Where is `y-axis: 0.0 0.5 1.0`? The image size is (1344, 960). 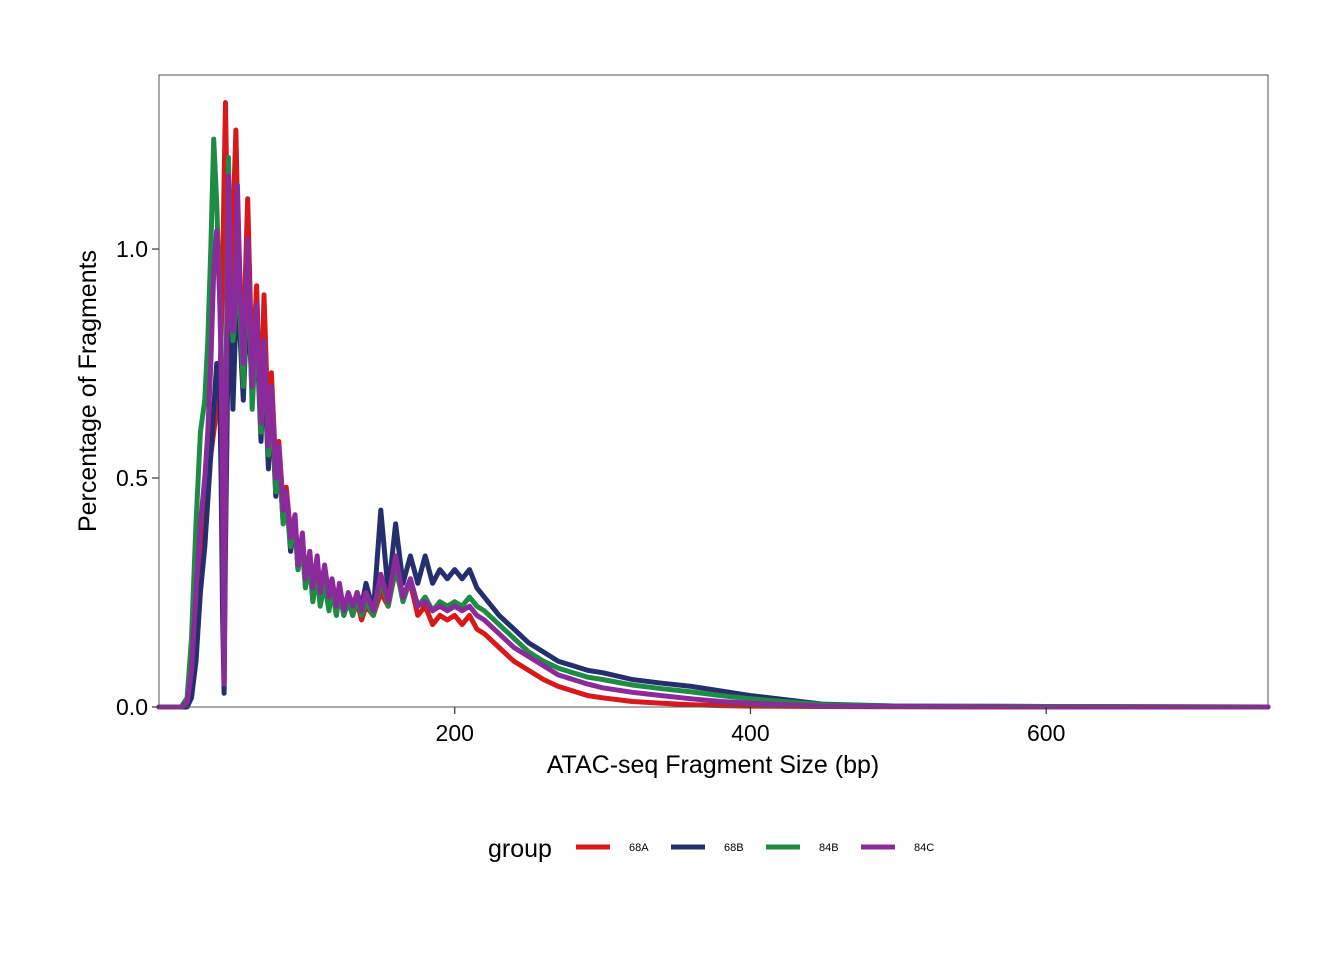
y-axis: 0.0 0.5 1.0 is located at coordinates (137, 478).